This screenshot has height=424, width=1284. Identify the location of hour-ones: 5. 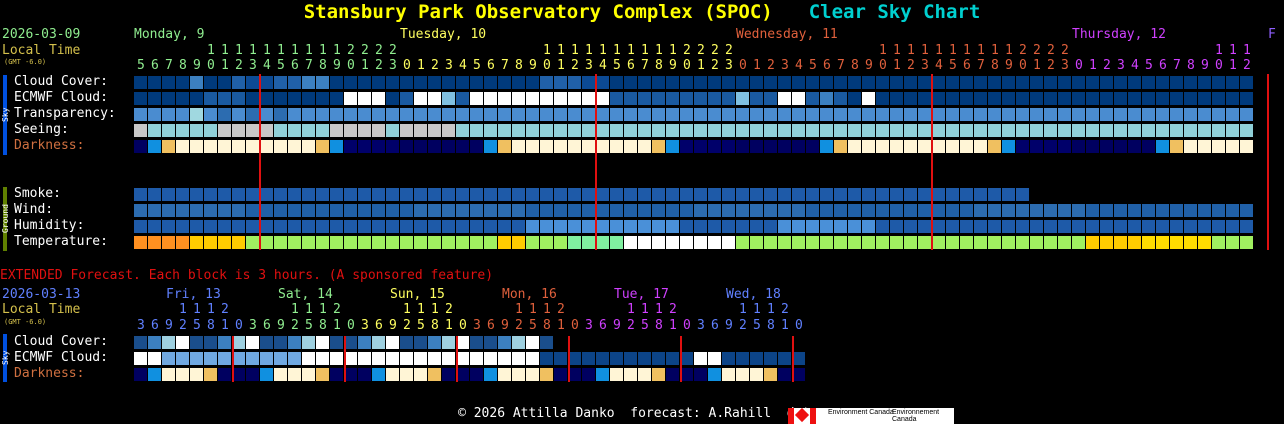
(953, 65).